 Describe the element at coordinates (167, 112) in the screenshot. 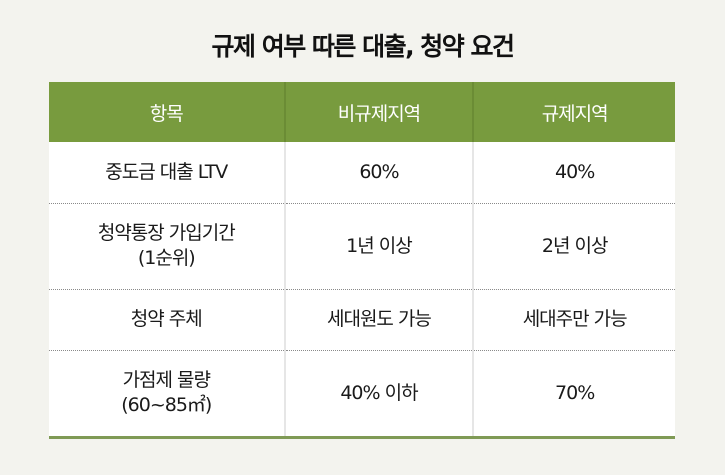

I see `header-item: 항목` at that location.